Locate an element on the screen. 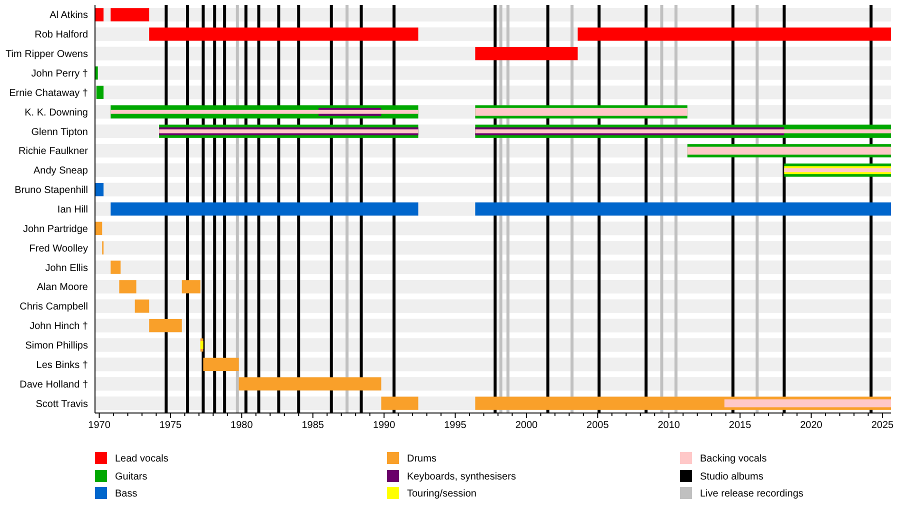  y-tick-label: Les Binks † is located at coordinates (62, 365).